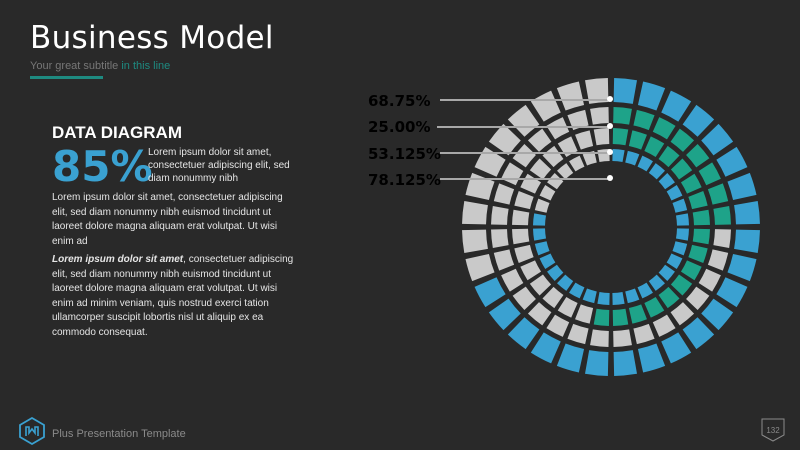 The image size is (800, 450). I want to click on page-number-badge-icon, so click(773, 430).